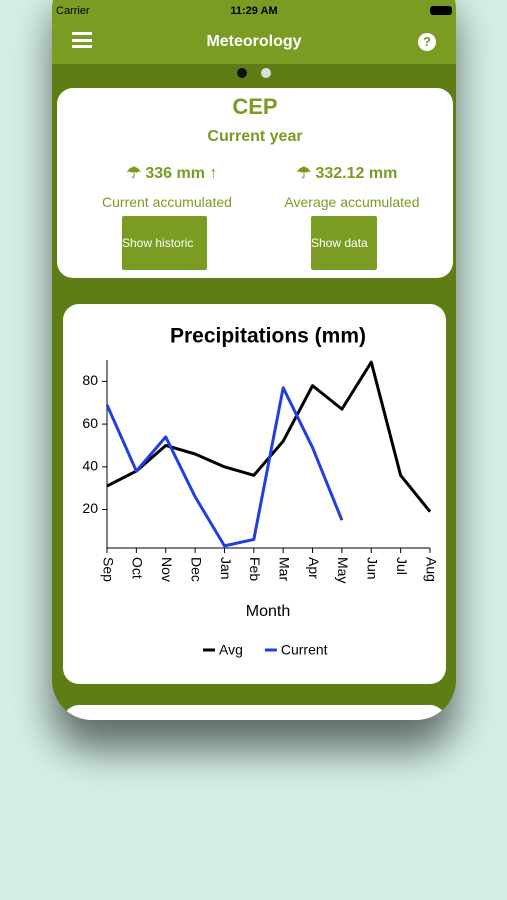 The width and height of the screenshot is (507, 900). What do you see at coordinates (268, 611) in the screenshot?
I see `x-axis-label: Month` at bounding box center [268, 611].